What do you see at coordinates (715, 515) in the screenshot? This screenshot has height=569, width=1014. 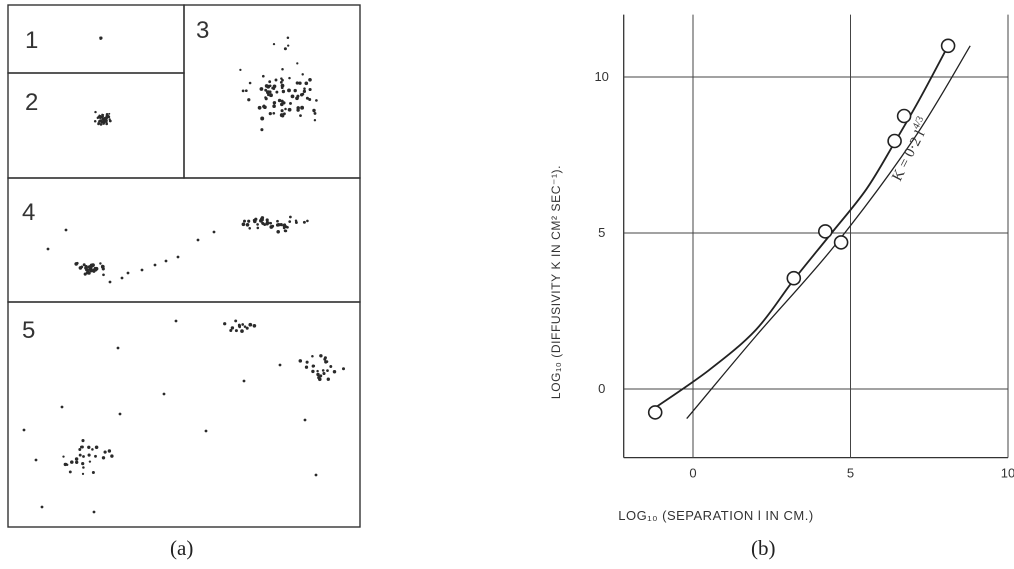 I see `x-axis-label: LOG₁₀ (SEPARATION l IN CM.)` at bounding box center [715, 515].